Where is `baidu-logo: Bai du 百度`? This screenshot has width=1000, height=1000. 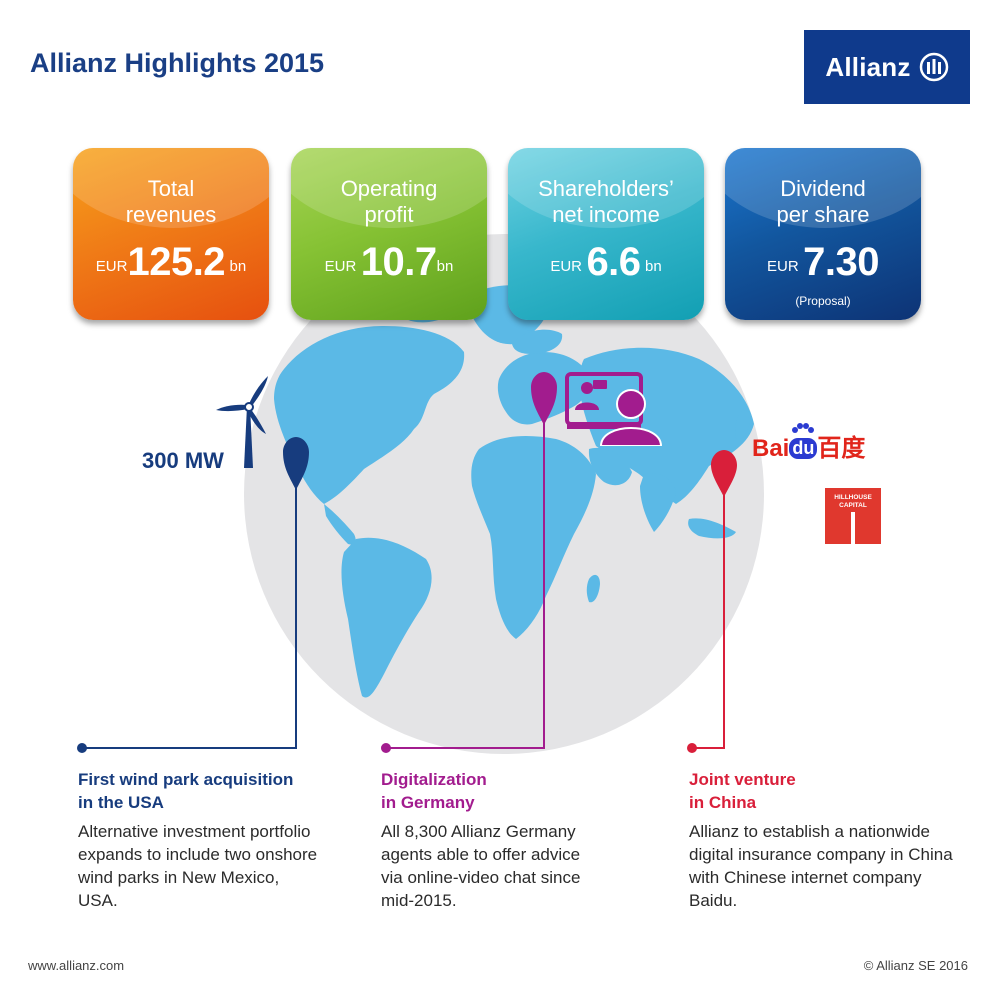
baidu-logo: Bai du 百度 is located at coordinates (809, 443).